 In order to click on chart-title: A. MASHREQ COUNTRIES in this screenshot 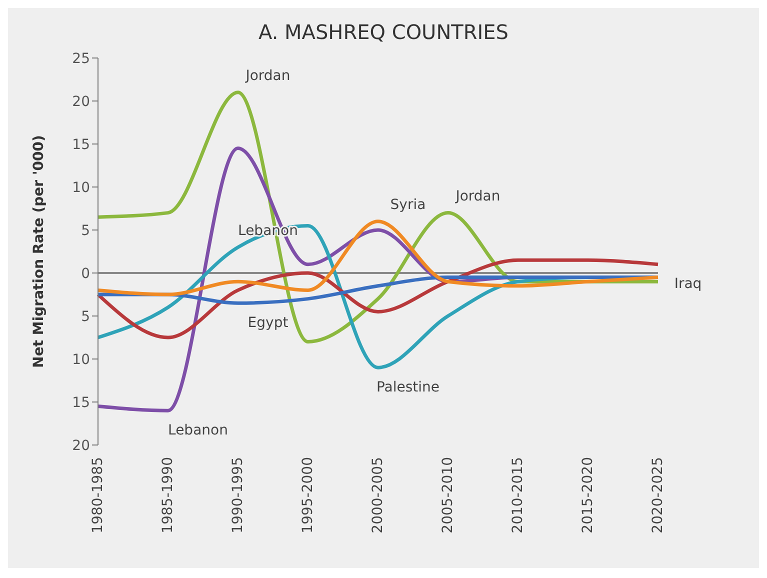, I will do `click(384, 32)`.